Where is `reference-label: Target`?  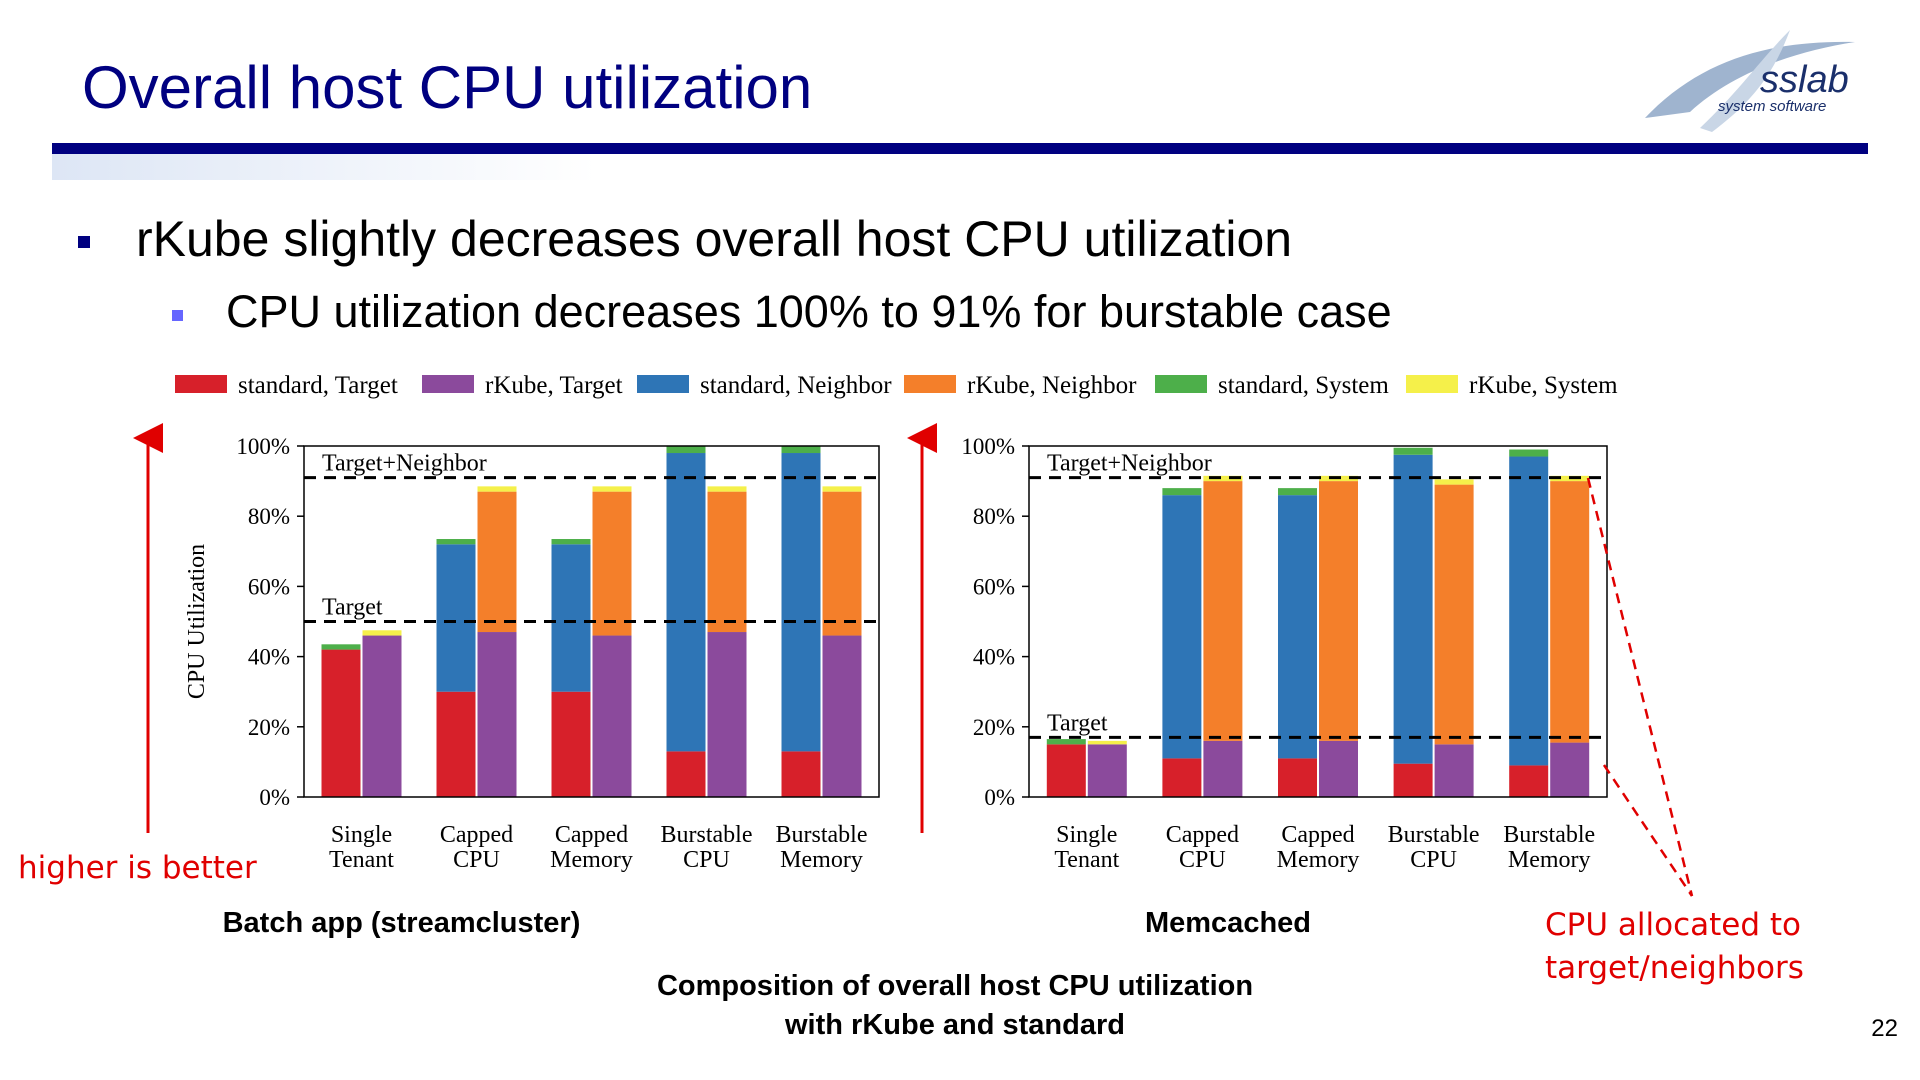 reference-label: Target is located at coordinates (352, 608).